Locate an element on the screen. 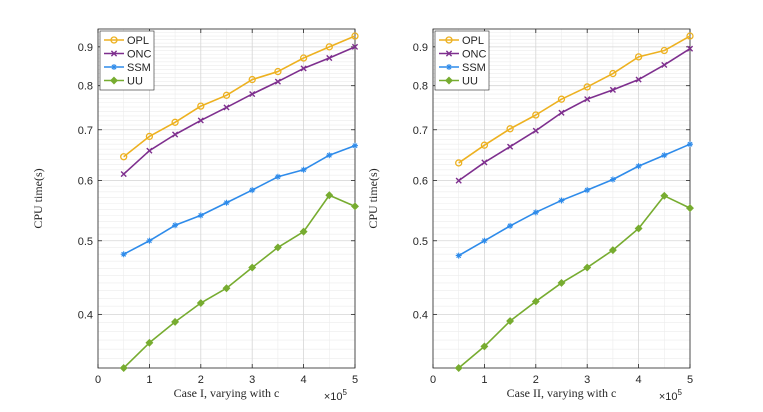 The height and width of the screenshot is (412, 763). series-uu is located at coordinates (239, 281).